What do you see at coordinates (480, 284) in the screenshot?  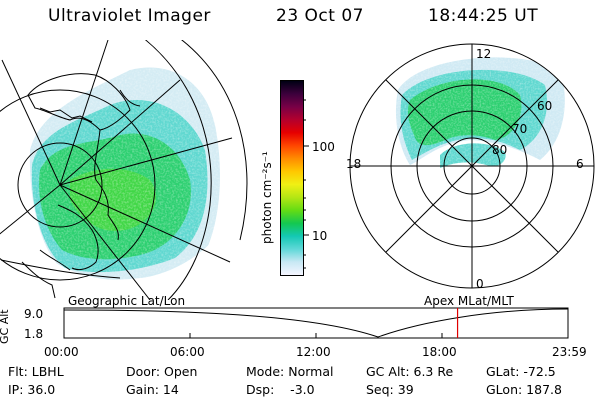 I see `mlt-label-midnight: 0` at bounding box center [480, 284].